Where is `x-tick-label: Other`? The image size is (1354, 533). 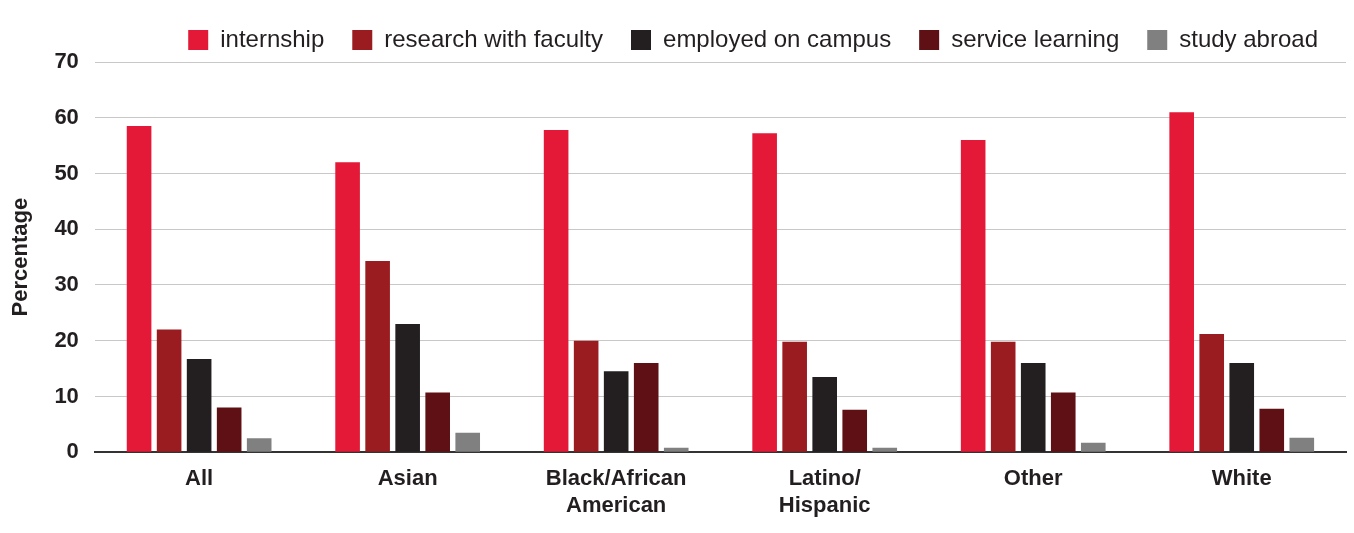 x-tick-label: Other is located at coordinates (1033, 478).